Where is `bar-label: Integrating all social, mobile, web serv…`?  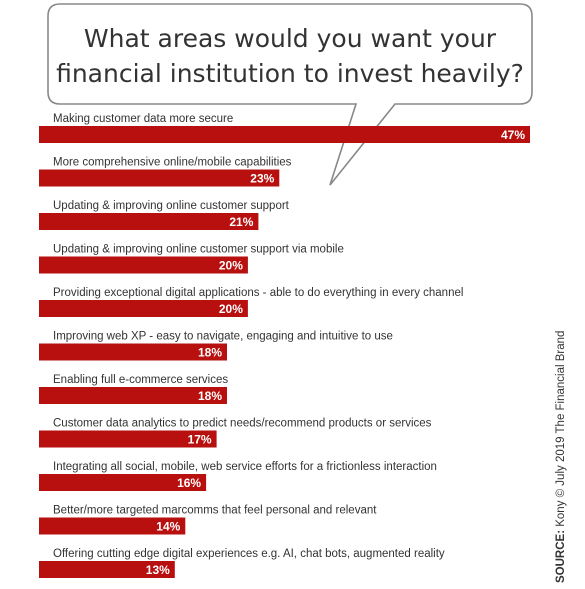
bar-label: Integrating all social, mobile, web serv… is located at coordinates (245, 467).